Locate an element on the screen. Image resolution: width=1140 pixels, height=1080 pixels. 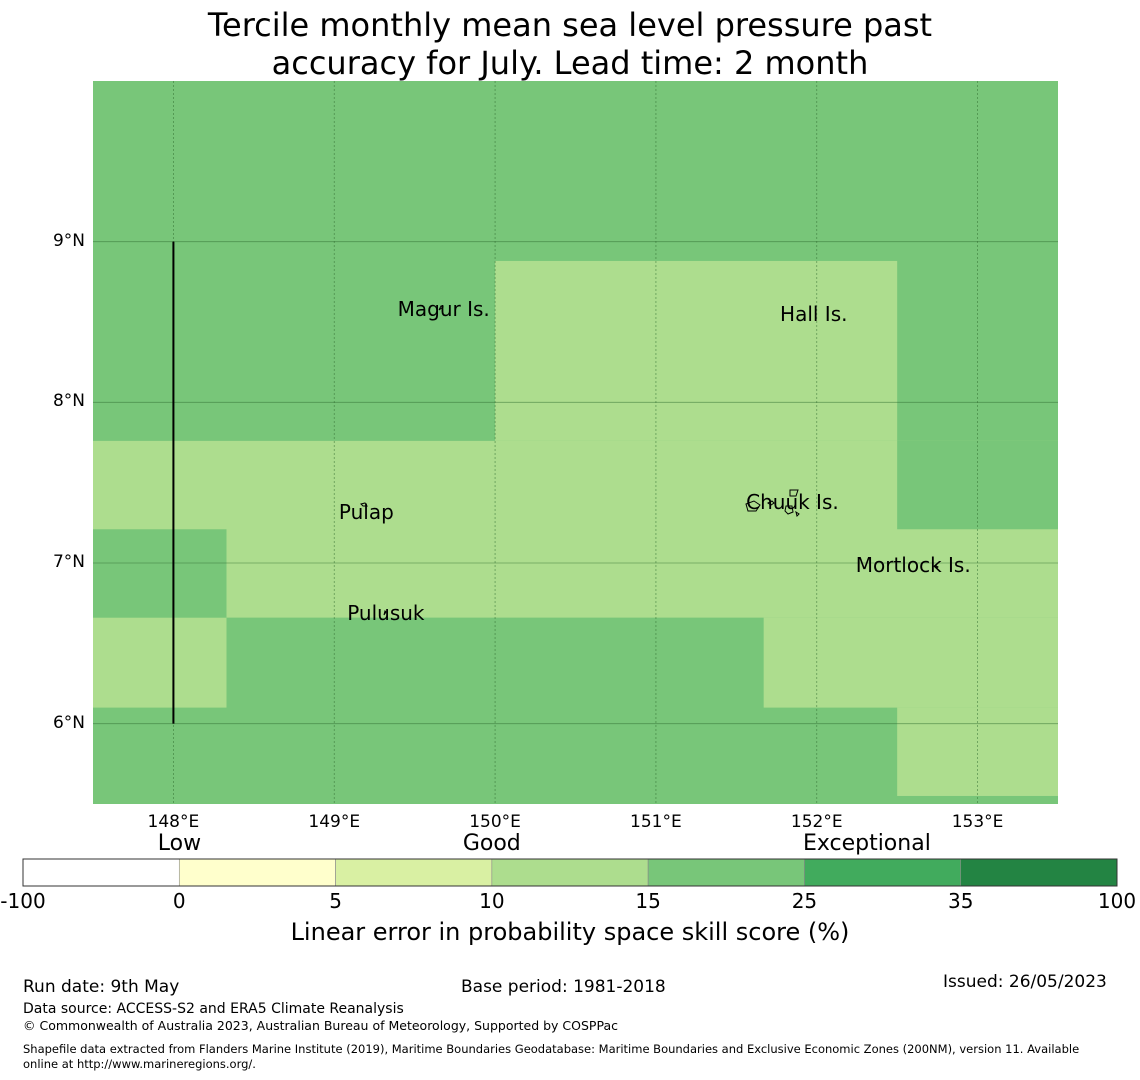
run-date: Run date: 9th May is located at coordinates (101, 987).